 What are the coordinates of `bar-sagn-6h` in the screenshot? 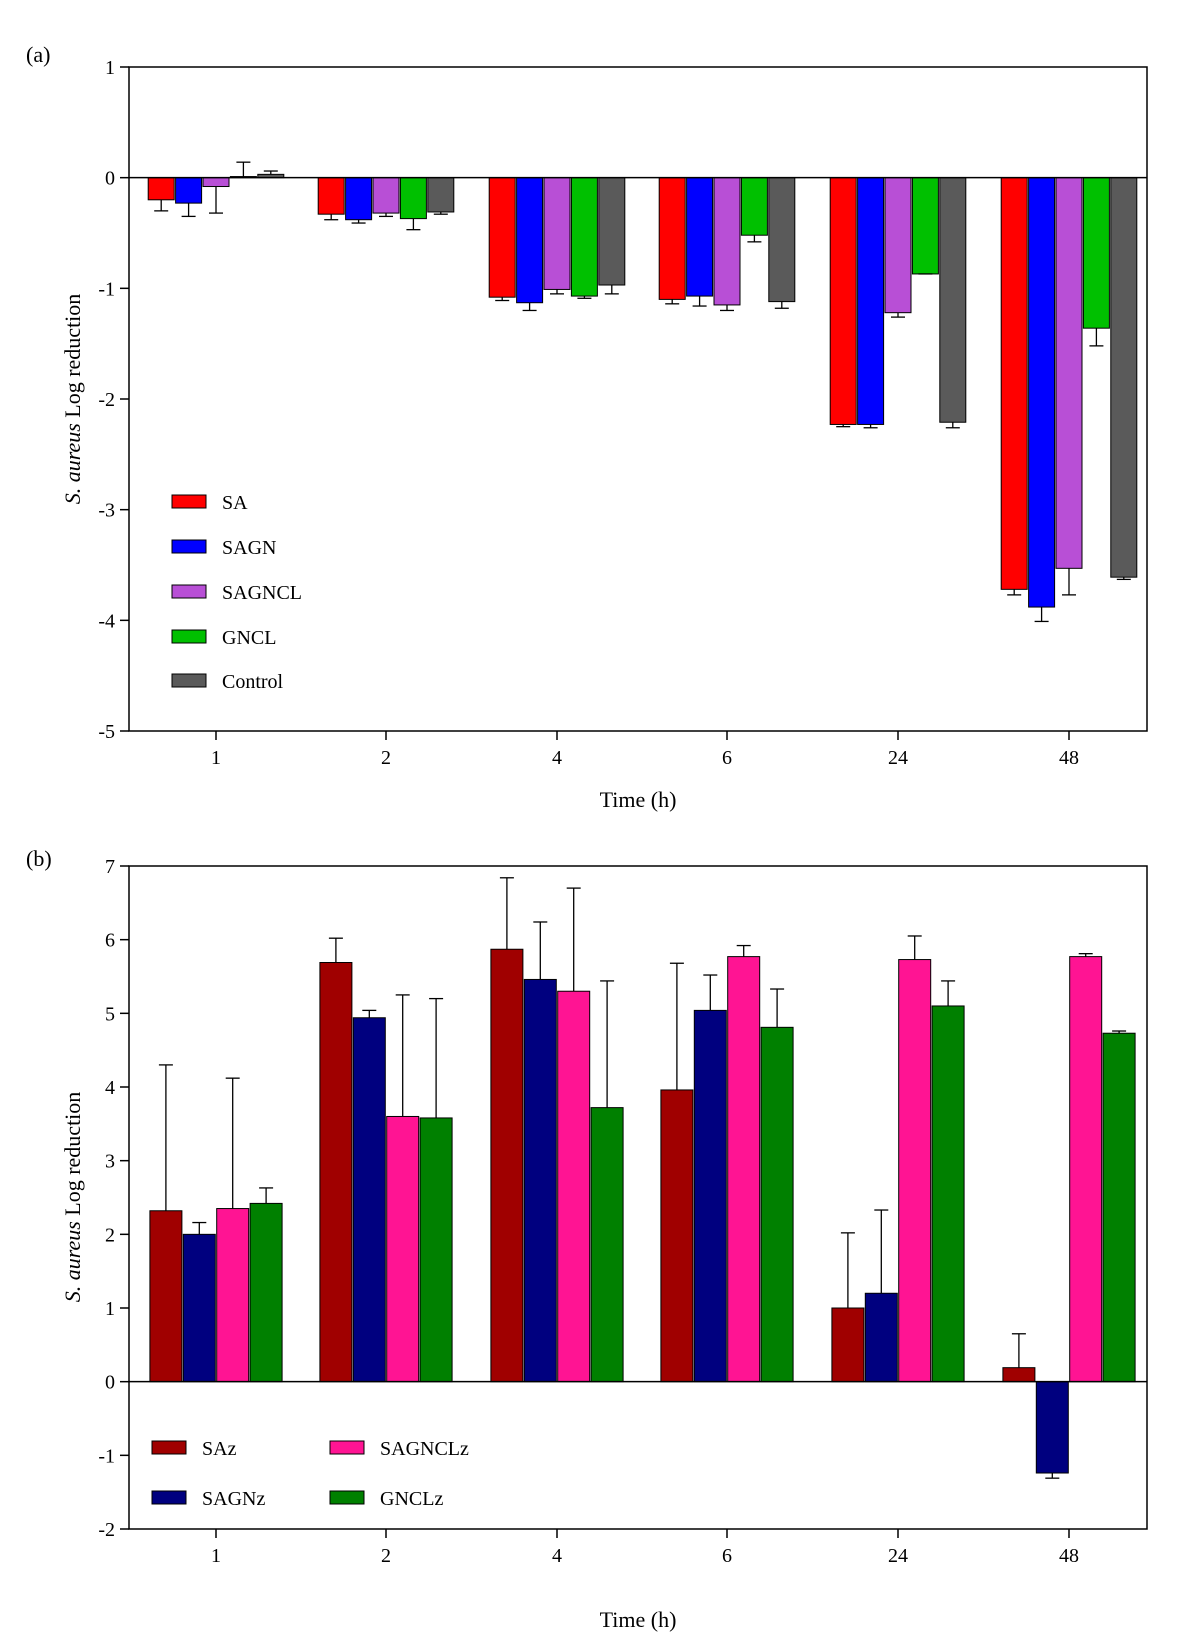 It's located at (700, 237).